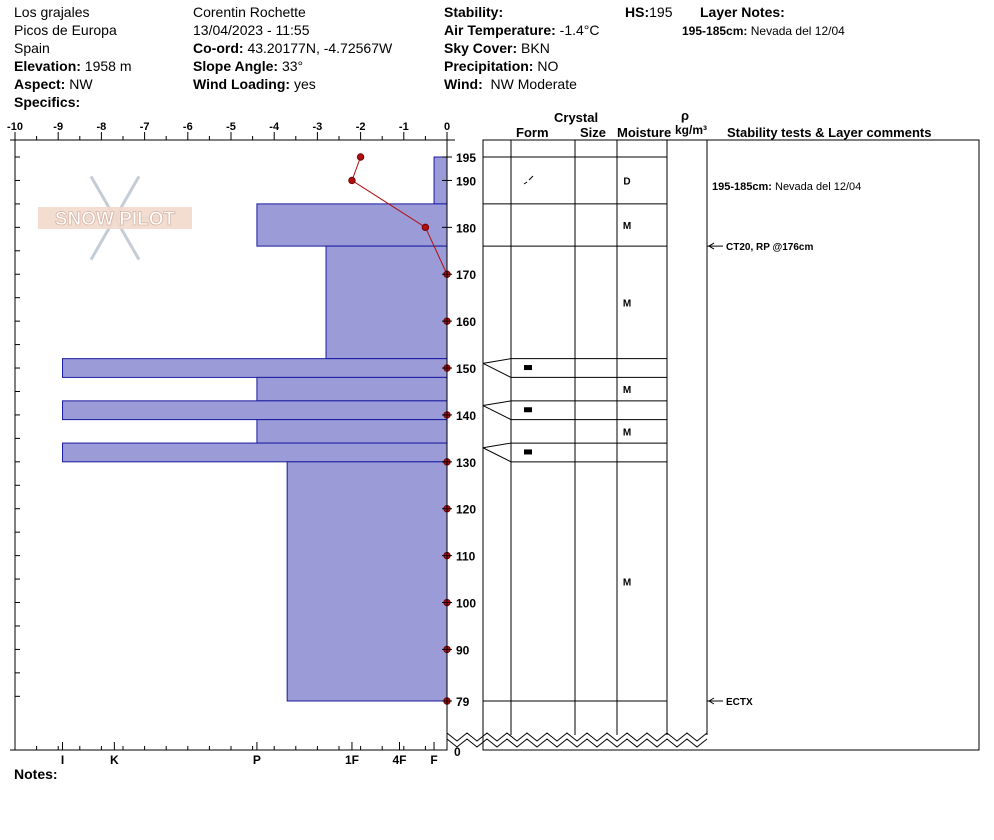 The image size is (994, 840). I want to click on decomposing-grain-symbol, so click(528, 180).